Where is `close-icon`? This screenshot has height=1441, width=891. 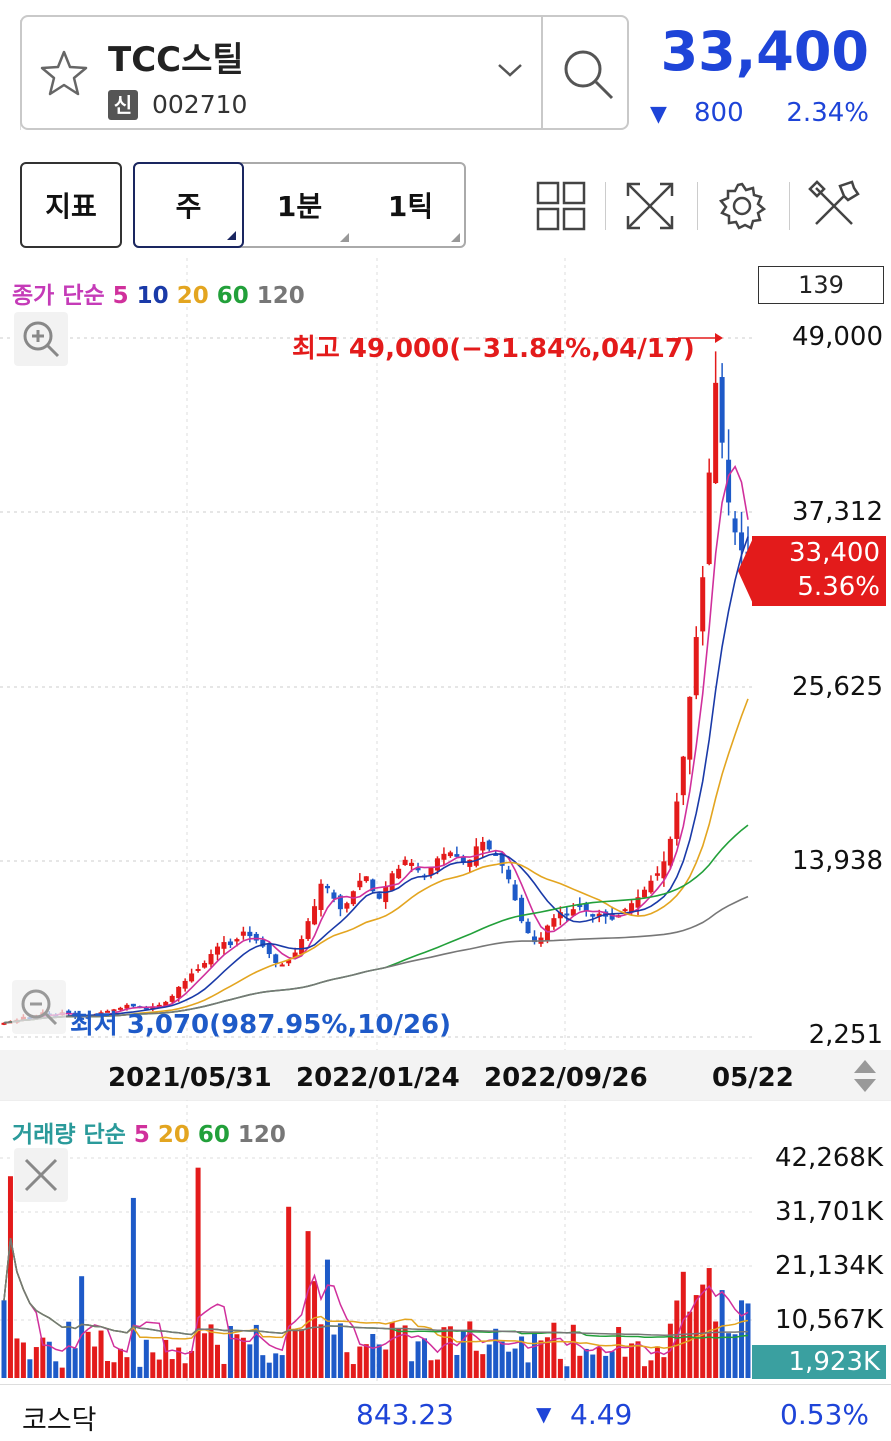
close-icon is located at coordinates (41, 1175).